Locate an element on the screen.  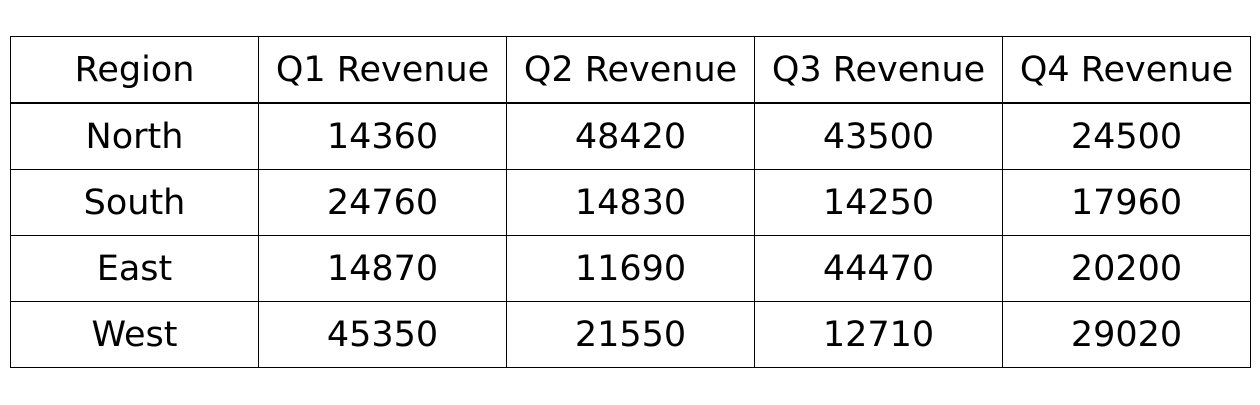
table-cell-region: South is located at coordinates (134, 202).